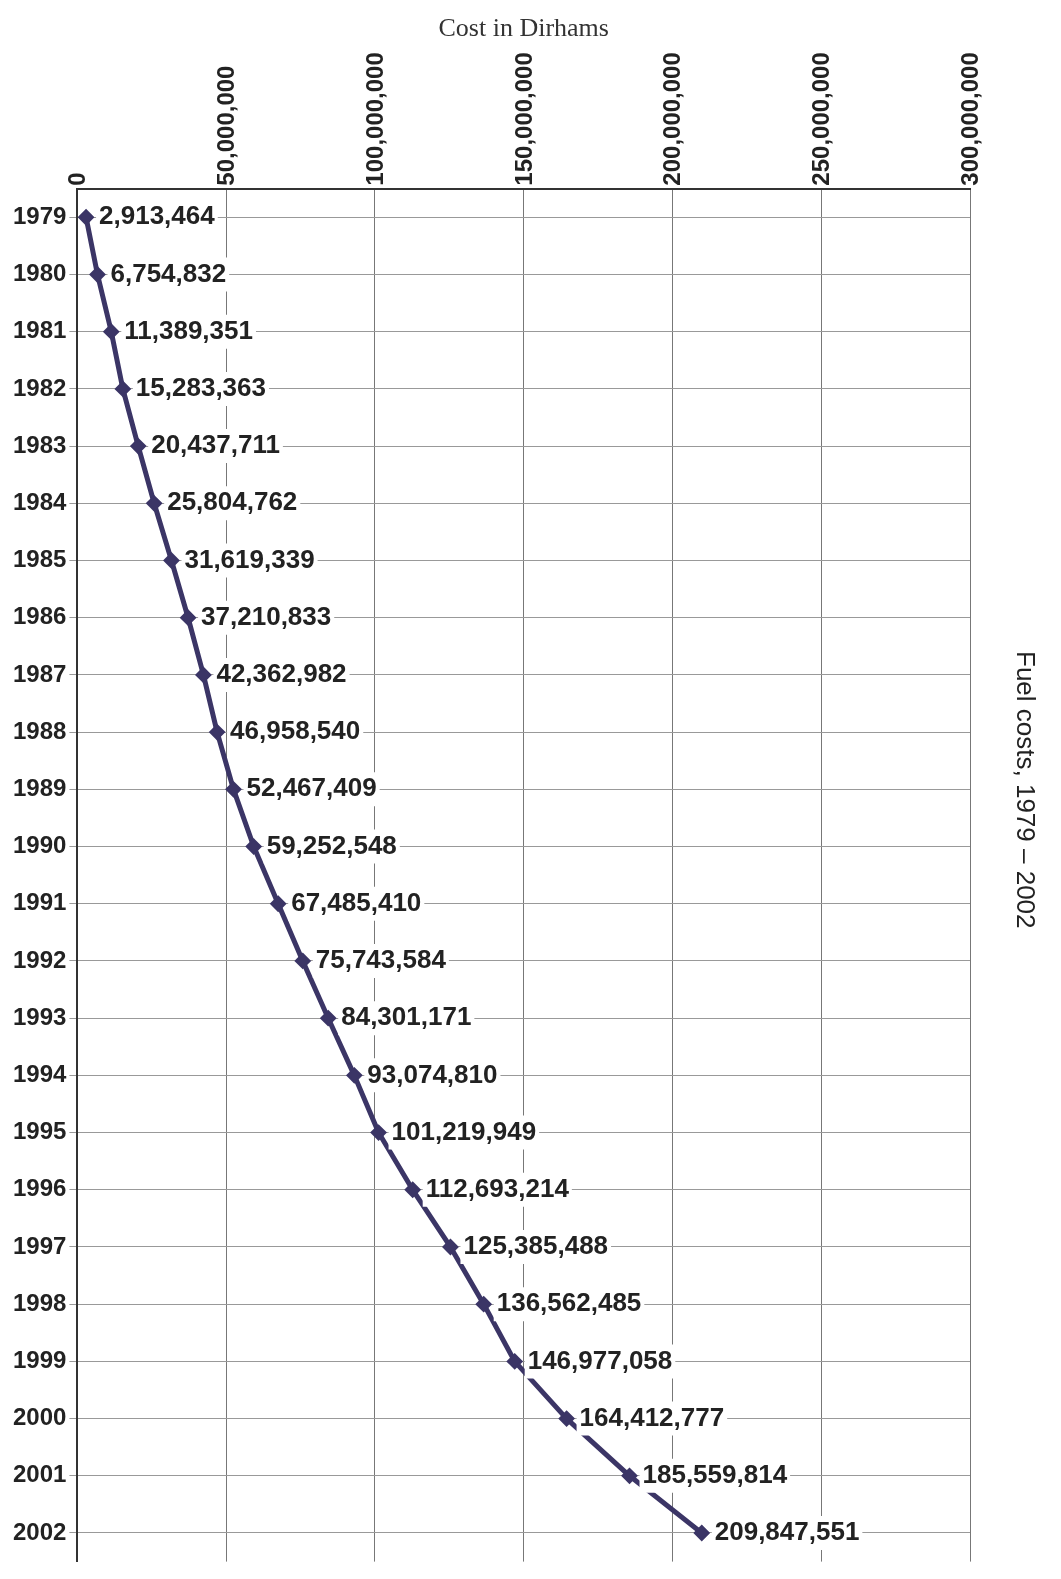 This screenshot has height=1579, width=1061. Describe the element at coordinates (40, 501) in the screenshot. I see `y-tick-label: 1984` at that location.